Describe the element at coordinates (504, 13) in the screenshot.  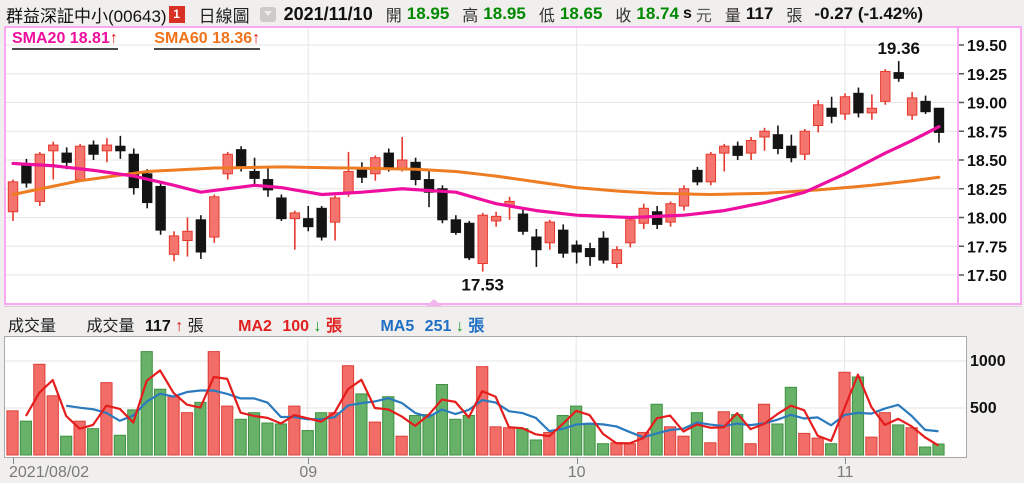
I see `high-value: 18.95` at that location.